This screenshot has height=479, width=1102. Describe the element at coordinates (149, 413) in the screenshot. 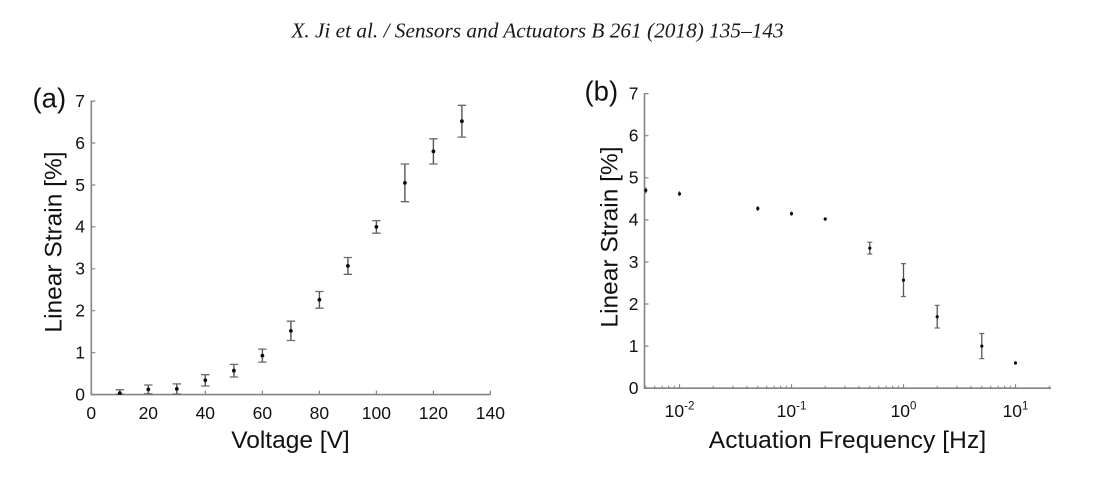

I see `svg-text: 20` at that location.